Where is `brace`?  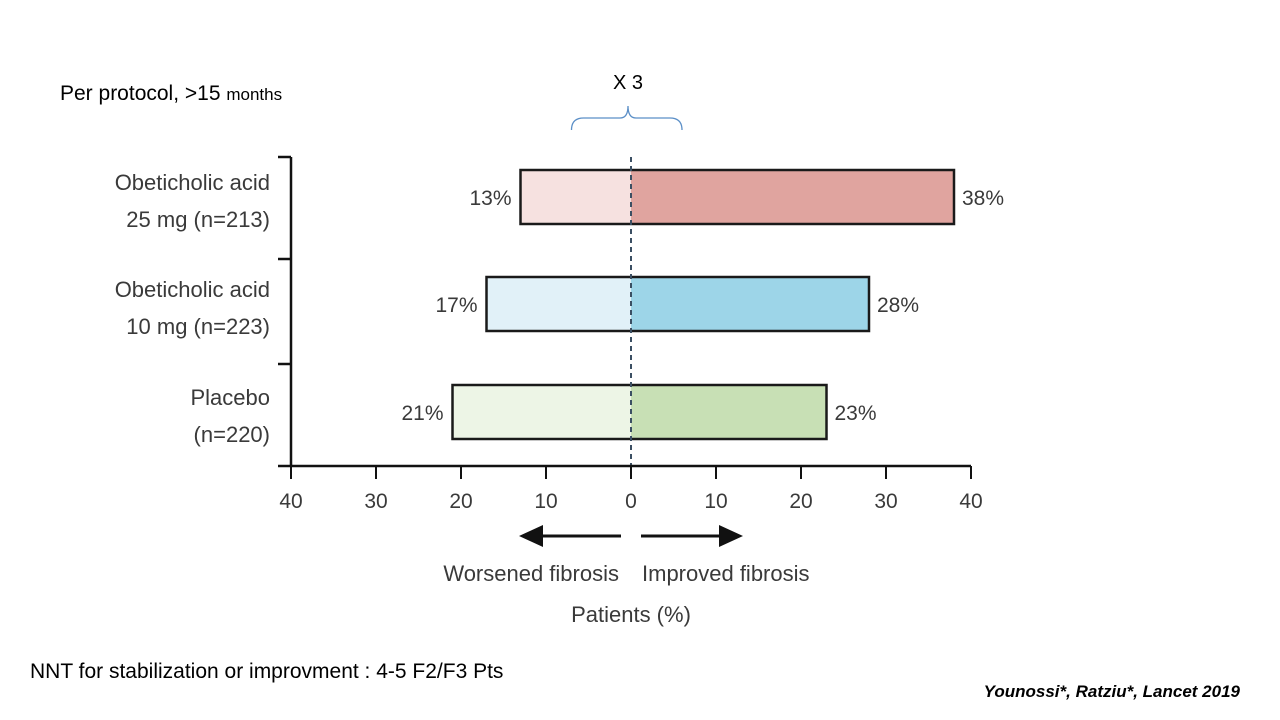
brace is located at coordinates (626, 118).